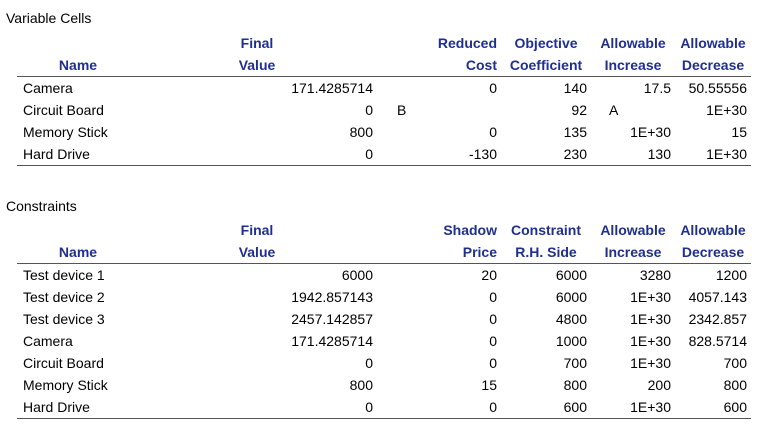 The width and height of the screenshot is (761, 436). What do you see at coordinates (439, 252) in the screenshot?
I see `column-header: Price` at bounding box center [439, 252].